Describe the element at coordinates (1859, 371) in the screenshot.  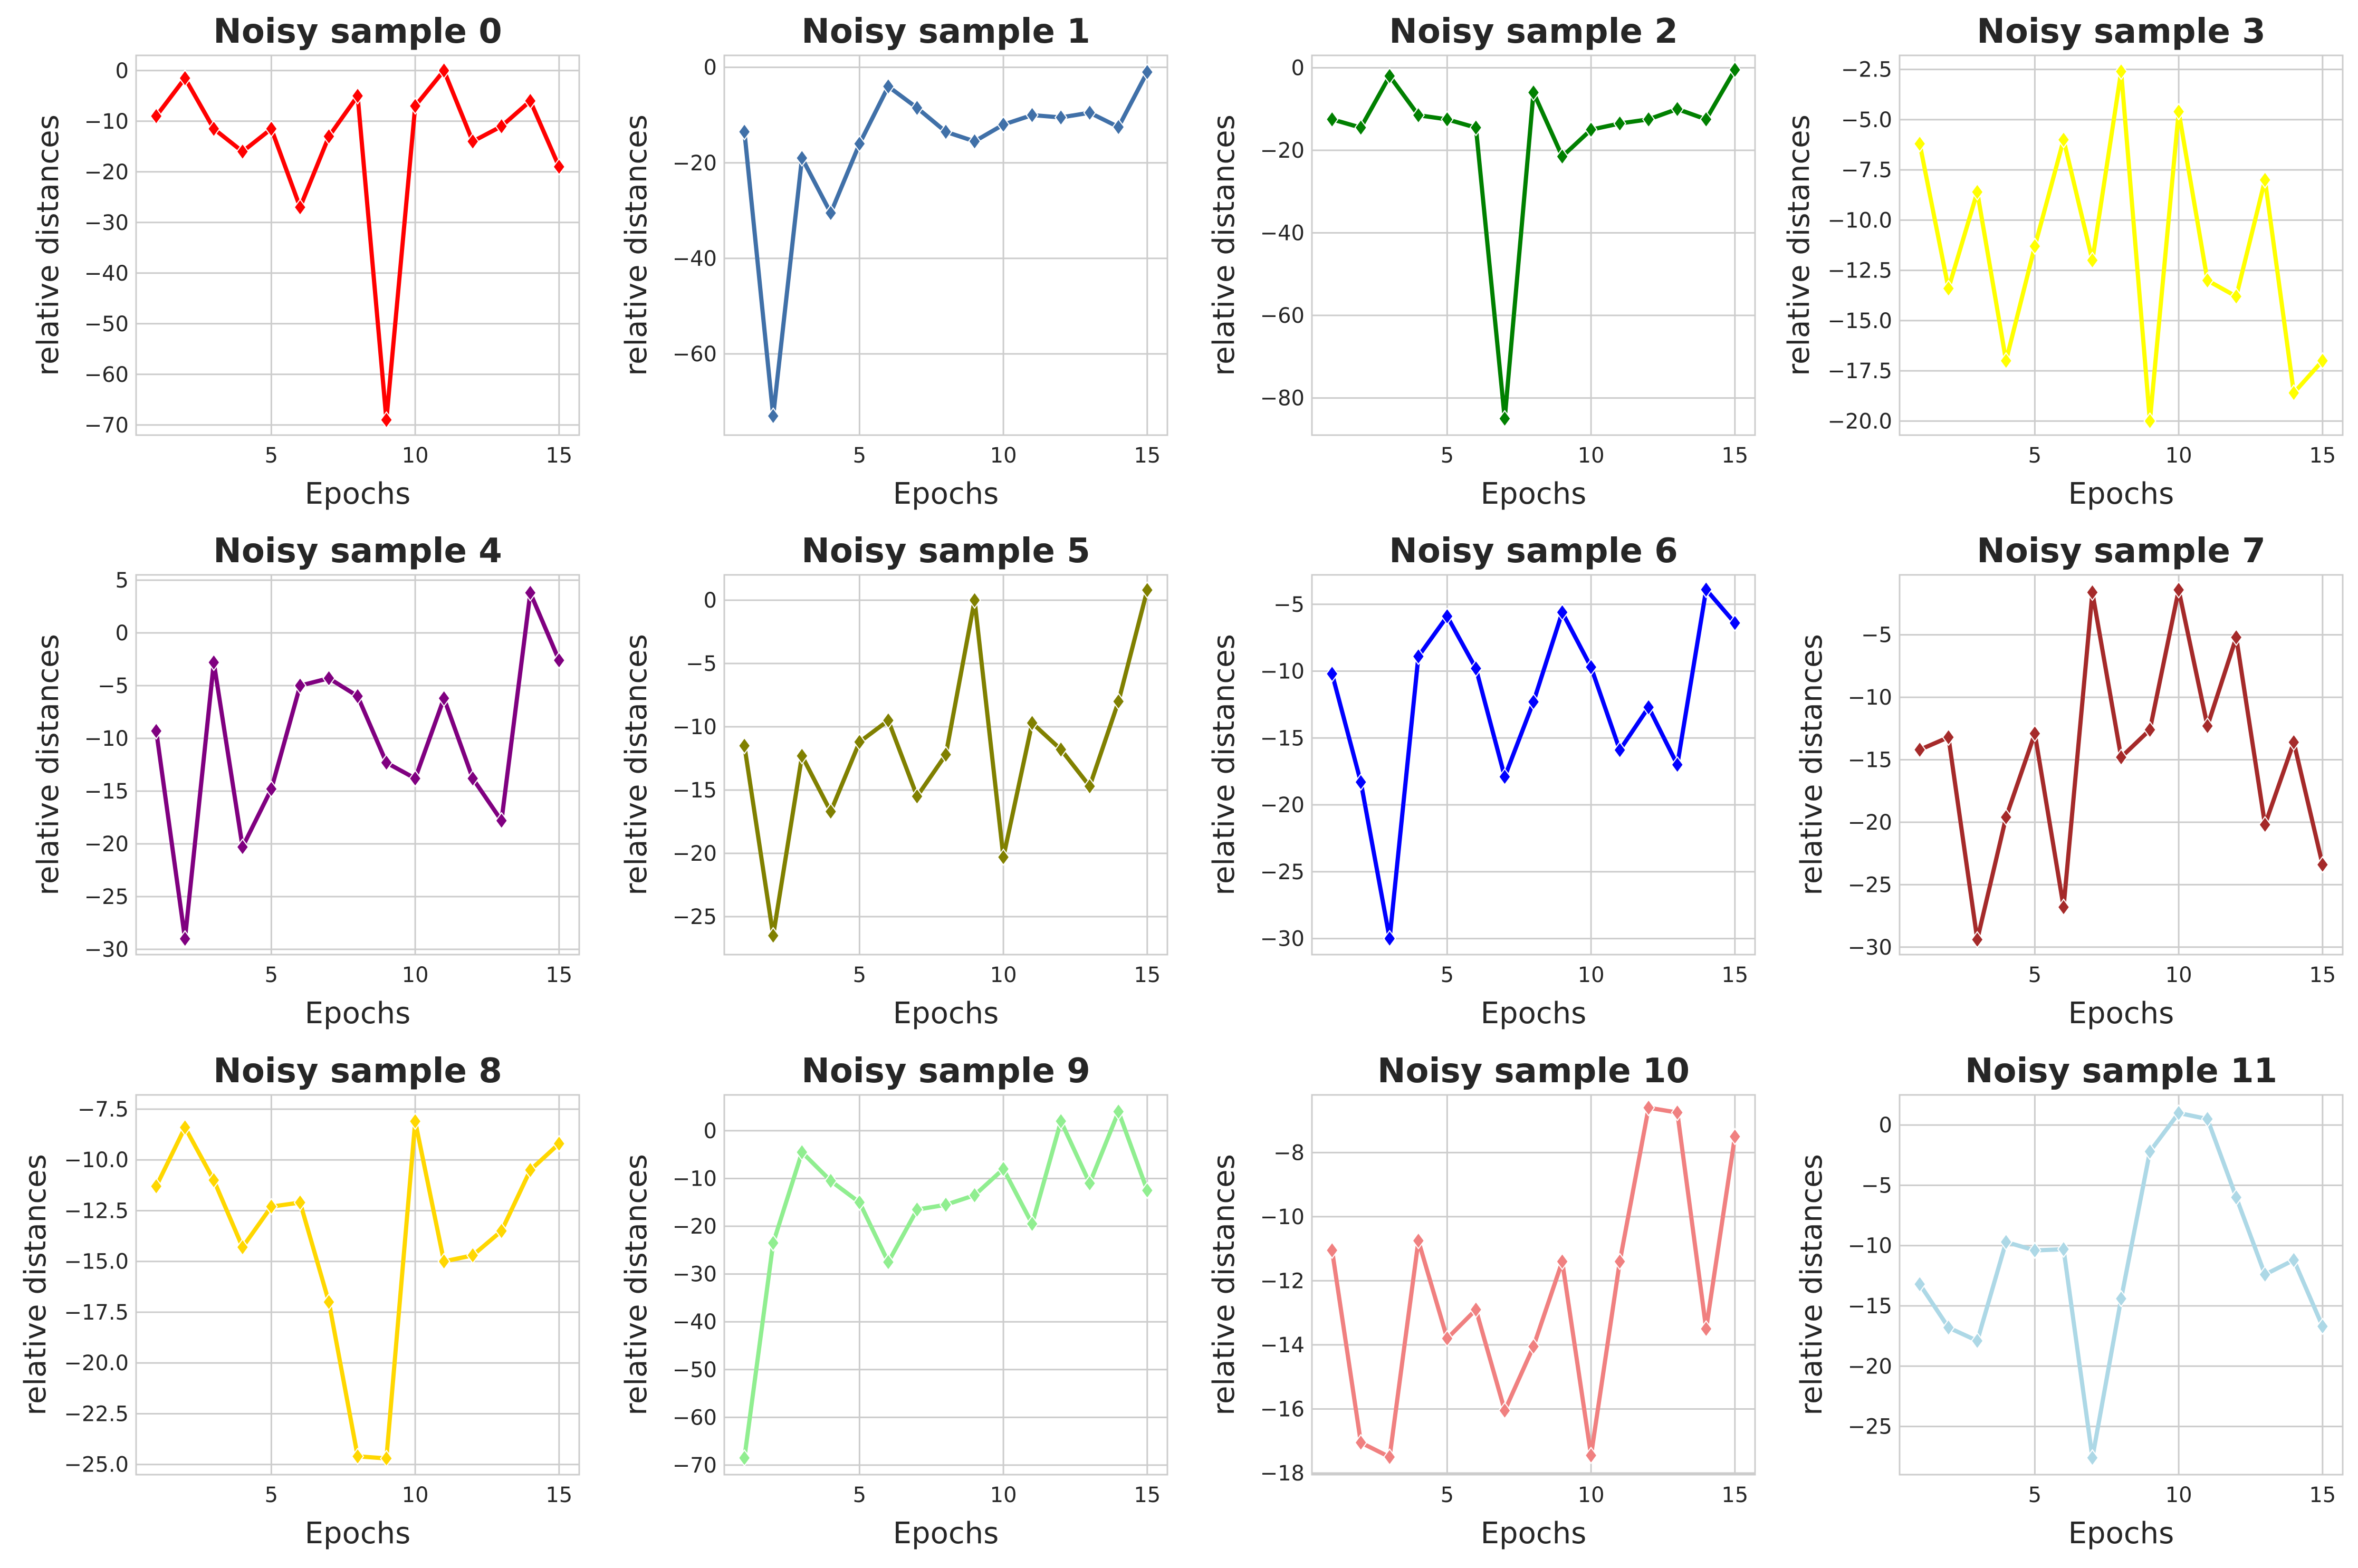
I see `y-tick-label: −17.5` at that location.